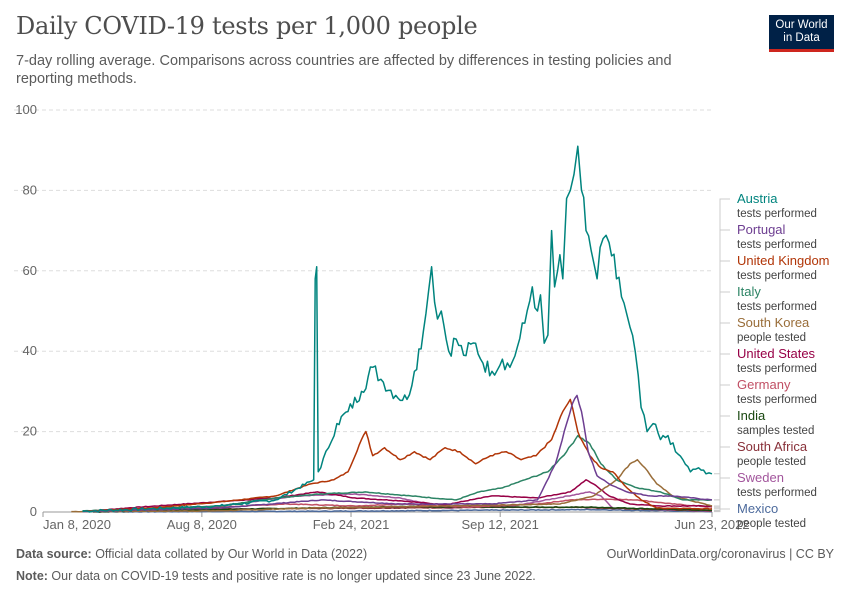 This screenshot has height=600, width=850. I want to click on legend-label: South Africa, so click(772, 446).